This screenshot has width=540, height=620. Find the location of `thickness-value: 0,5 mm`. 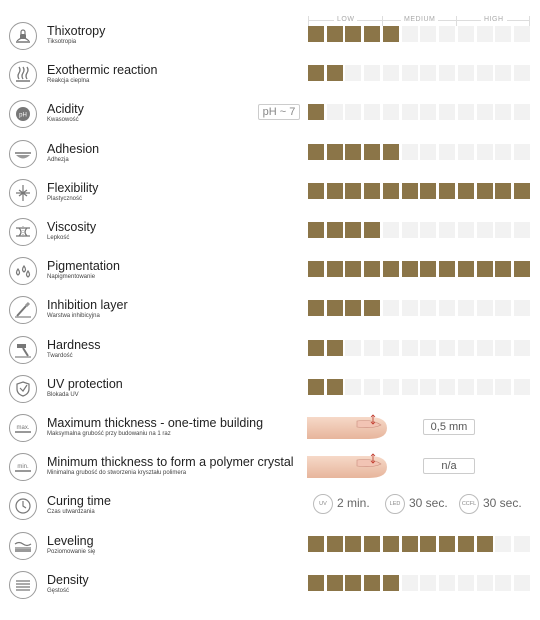

thickness-value: 0,5 mm is located at coordinates (449, 427).